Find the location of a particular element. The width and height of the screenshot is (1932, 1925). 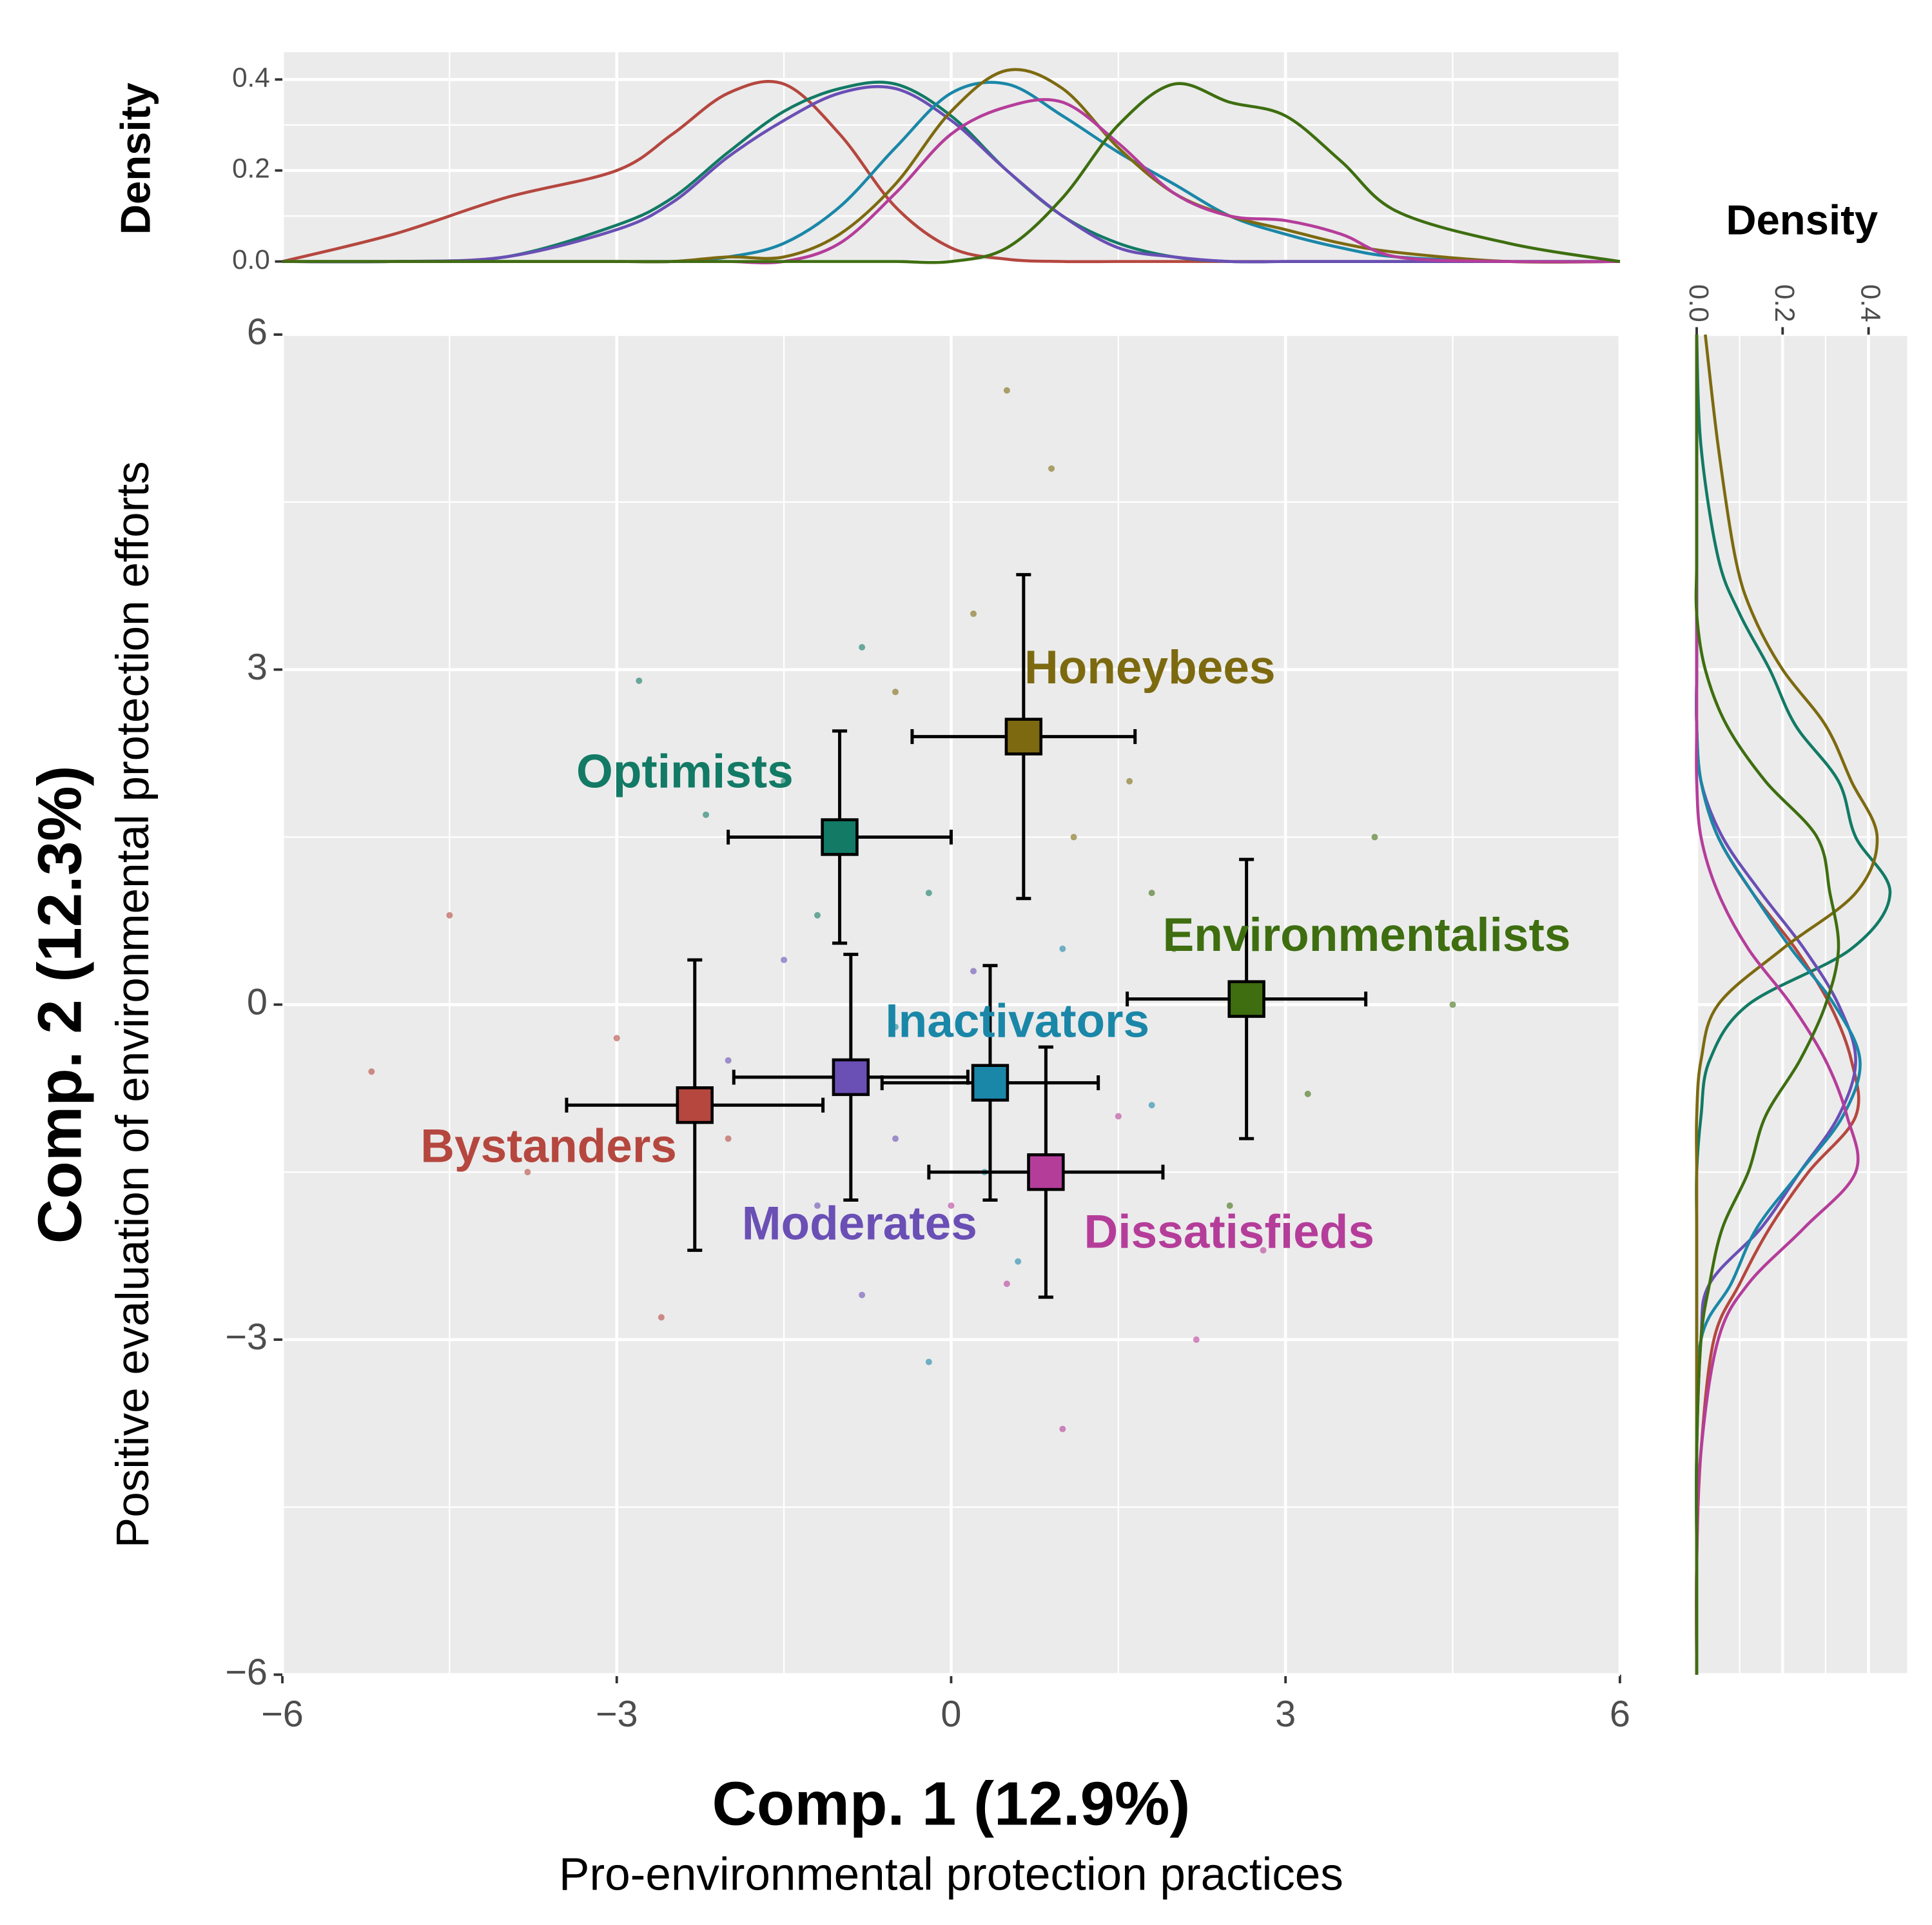

y-tick-label: 0 is located at coordinates (257, 1002).